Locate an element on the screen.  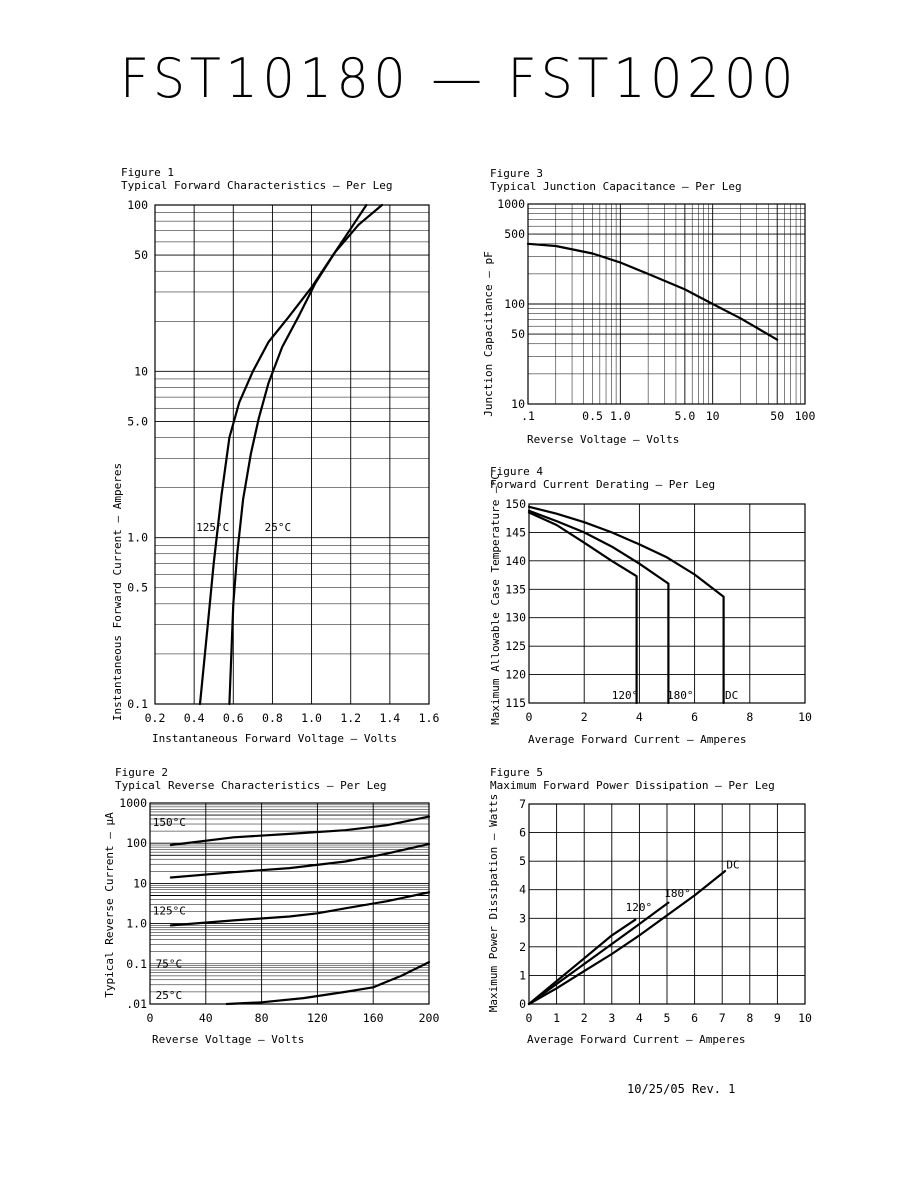
x-tick-label: 40 is located at coordinates (206, 1018).